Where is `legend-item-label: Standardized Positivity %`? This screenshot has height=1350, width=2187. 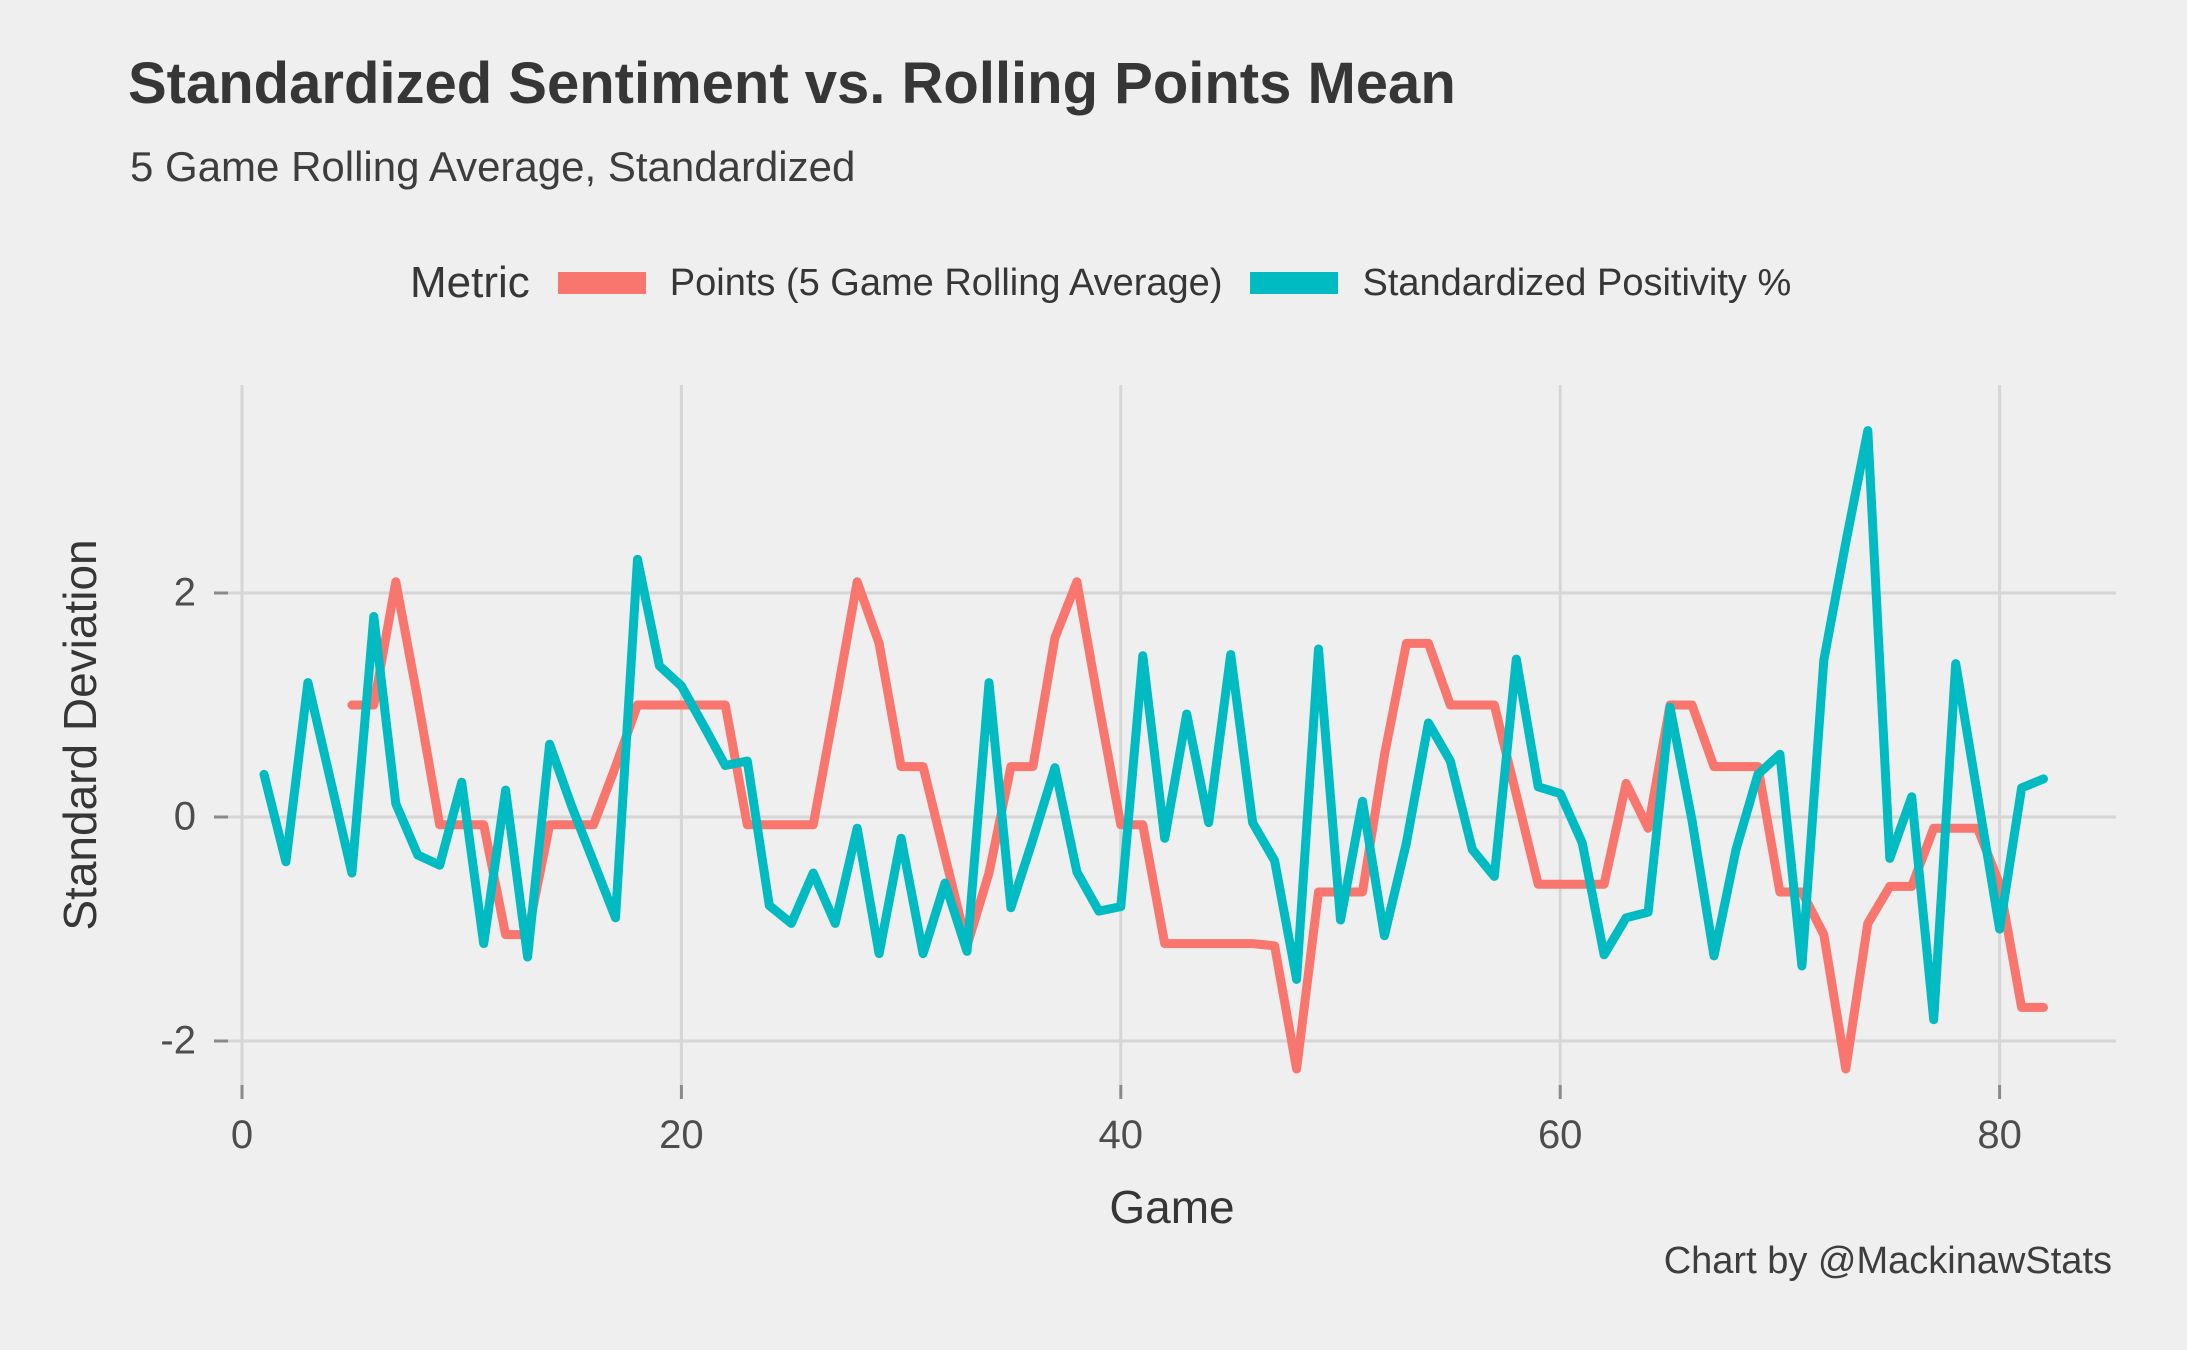
legend-item-label: Standardized Positivity % is located at coordinates (1577, 282).